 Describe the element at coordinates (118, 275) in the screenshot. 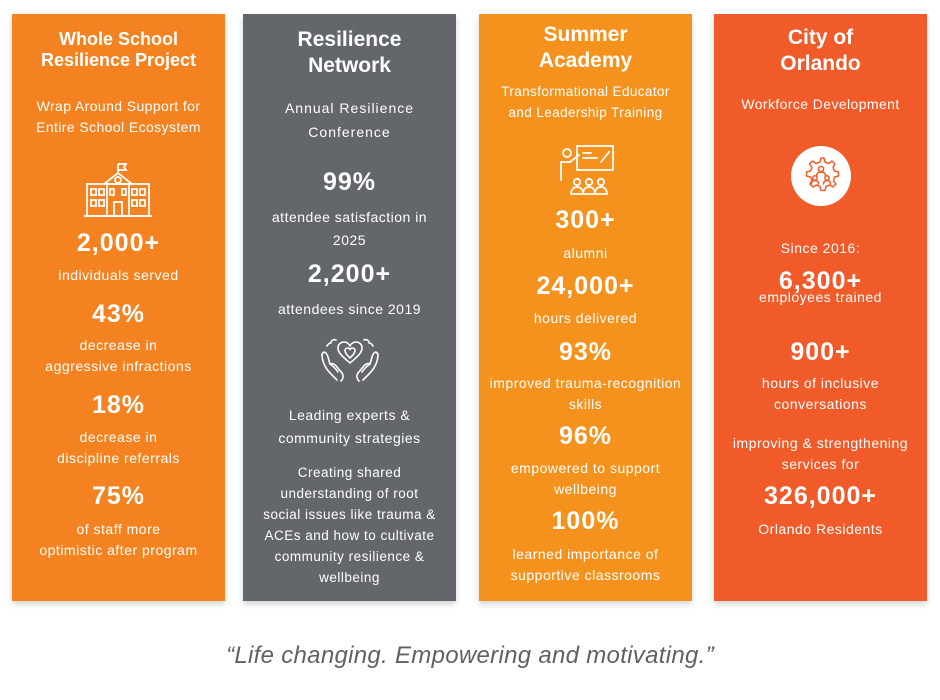

I see `stat-label: individuals served` at that location.